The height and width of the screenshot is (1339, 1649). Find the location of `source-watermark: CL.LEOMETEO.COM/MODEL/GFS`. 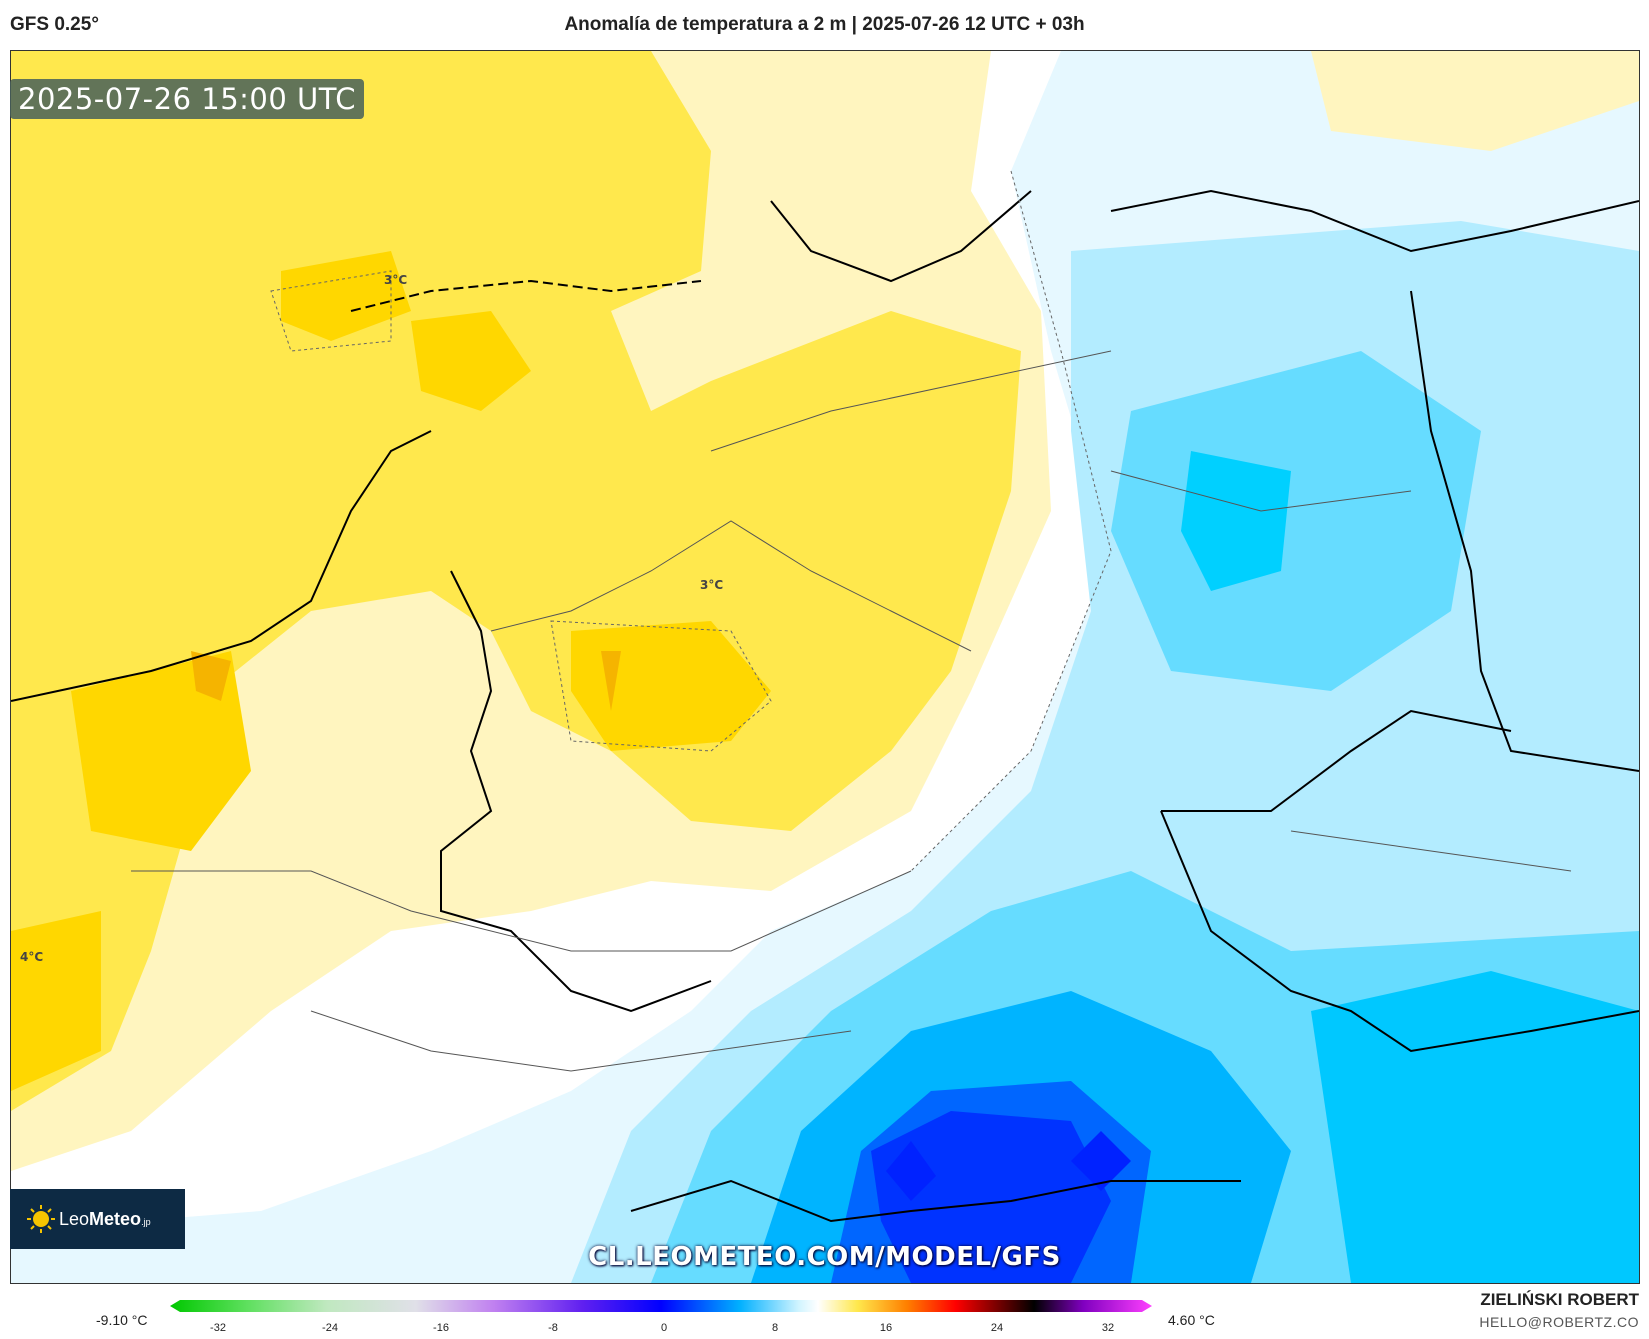

source-watermark: CL.LEOMETEO.COM/MODEL/GFS is located at coordinates (824, 1257).